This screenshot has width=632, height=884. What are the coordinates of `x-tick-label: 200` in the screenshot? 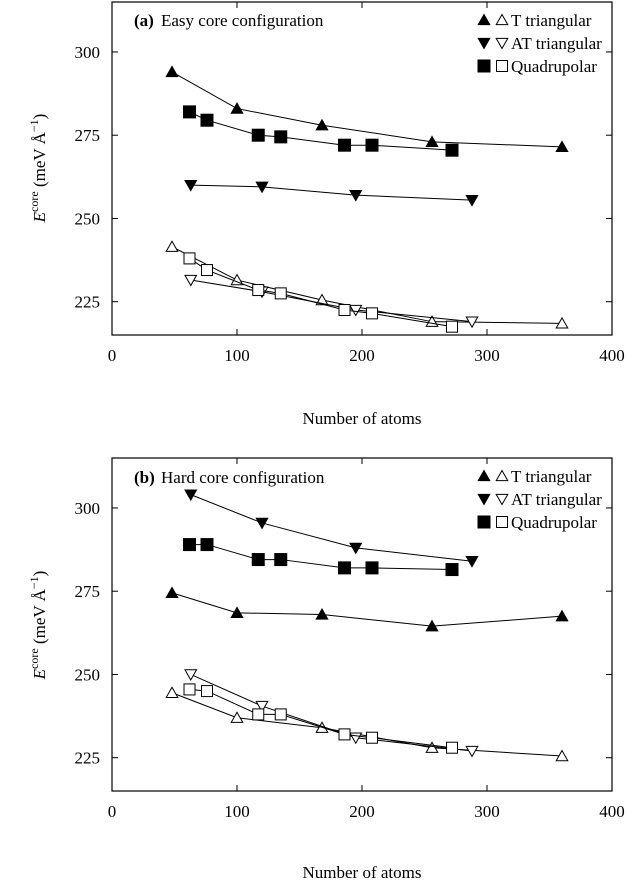 It's located at (362, 811).